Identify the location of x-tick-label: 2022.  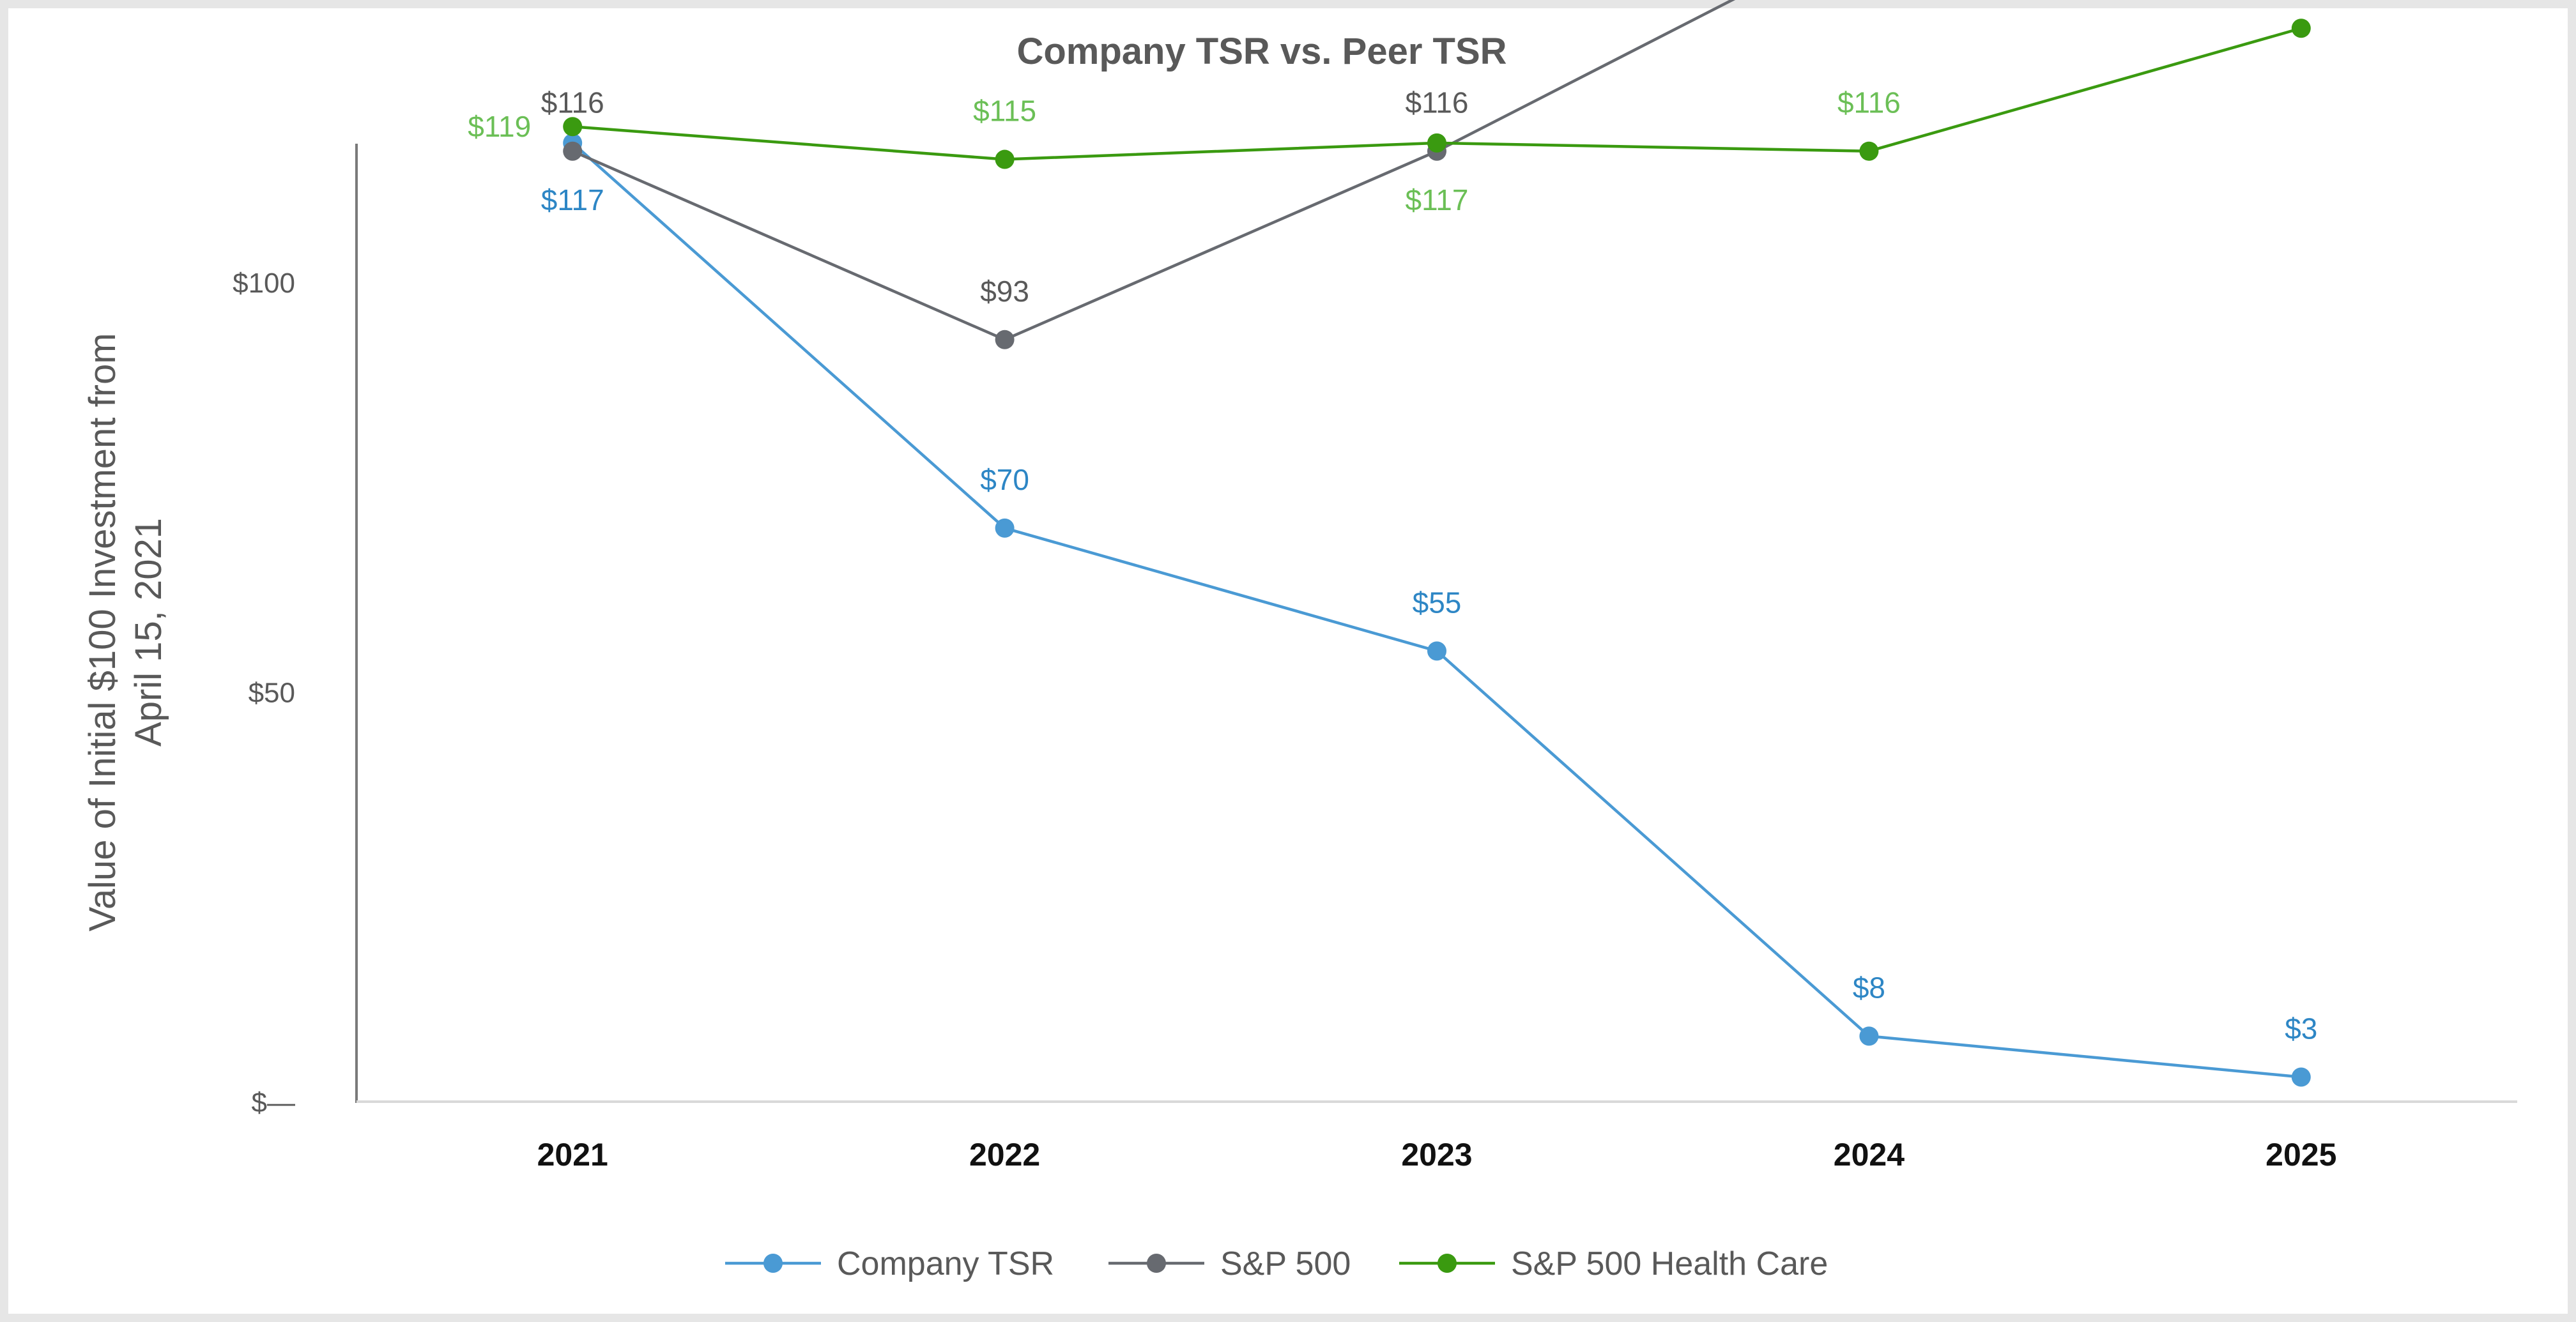
(1004, 1155).